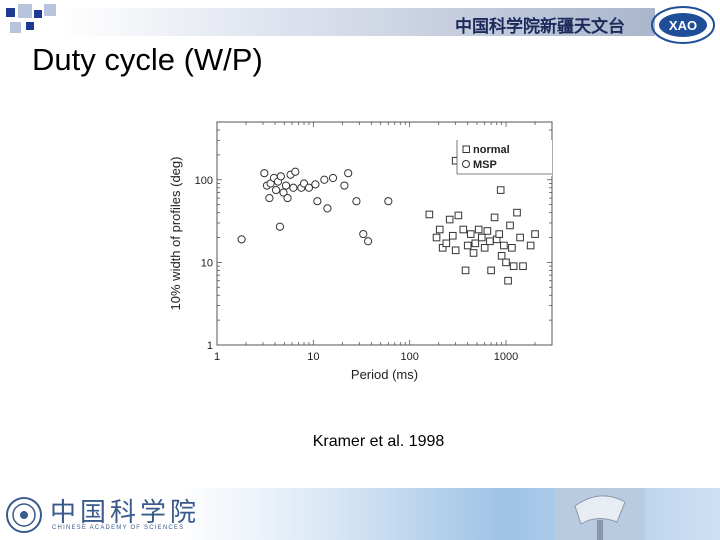 The height and width of the screenshot is (540, 720). I want to click on legend-marker-msp, so click(466, 164).